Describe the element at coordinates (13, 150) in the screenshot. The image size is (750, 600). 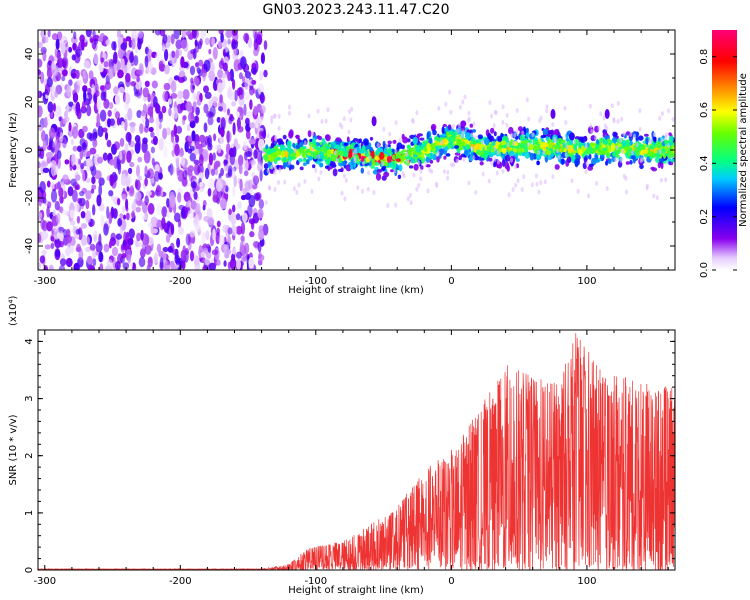
I see `heatmap-y-axis-label: Frequency (Hz)` at that location.